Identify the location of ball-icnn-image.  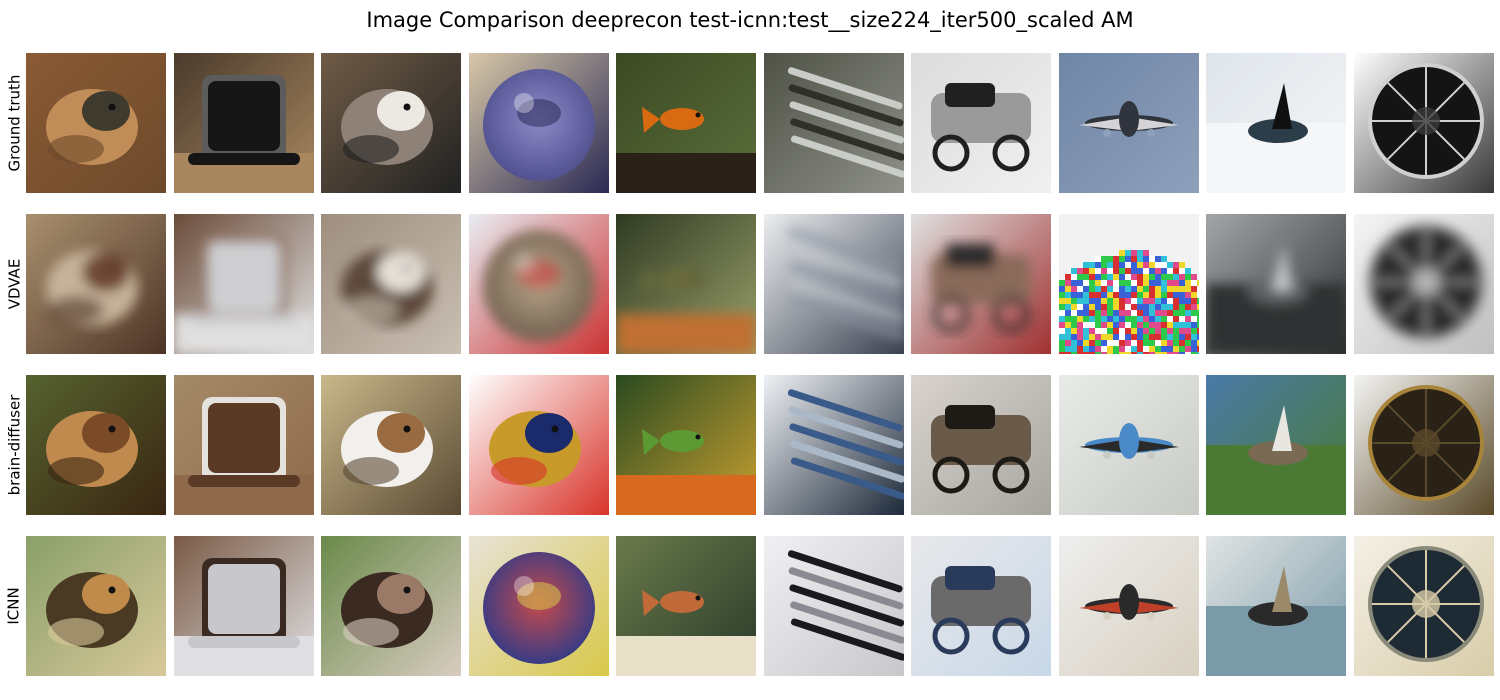
(539, 606).